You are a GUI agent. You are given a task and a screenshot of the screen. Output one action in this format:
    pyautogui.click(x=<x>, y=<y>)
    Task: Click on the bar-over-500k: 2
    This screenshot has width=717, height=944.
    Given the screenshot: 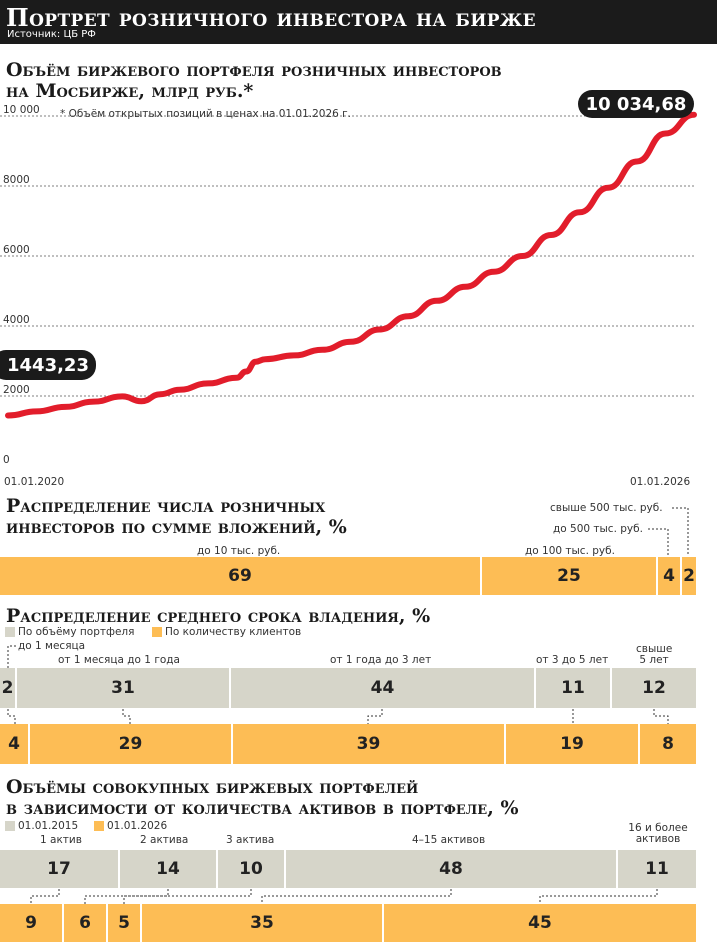 What is the action you would take?
    pyautogui.click(x=689, y=576)
    